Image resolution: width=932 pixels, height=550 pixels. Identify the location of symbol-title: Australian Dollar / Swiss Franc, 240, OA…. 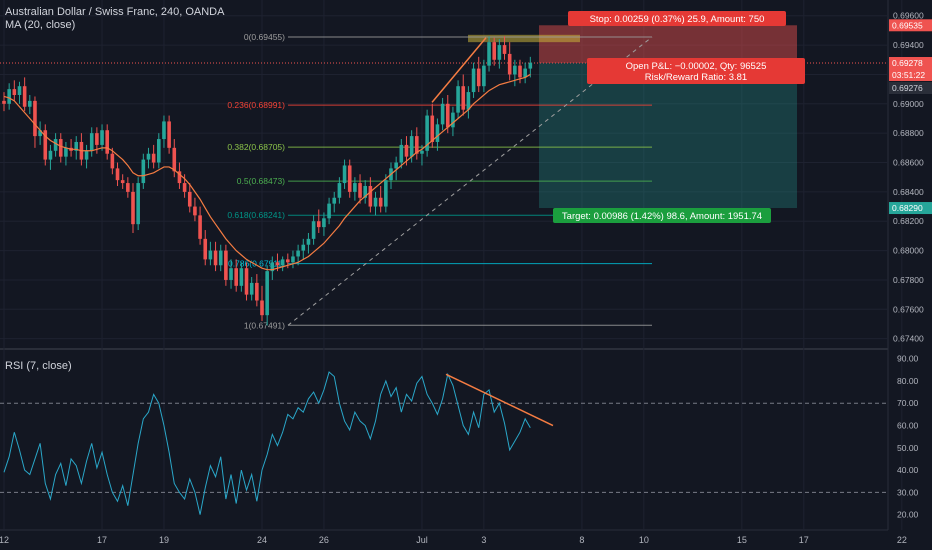
(115, 12).